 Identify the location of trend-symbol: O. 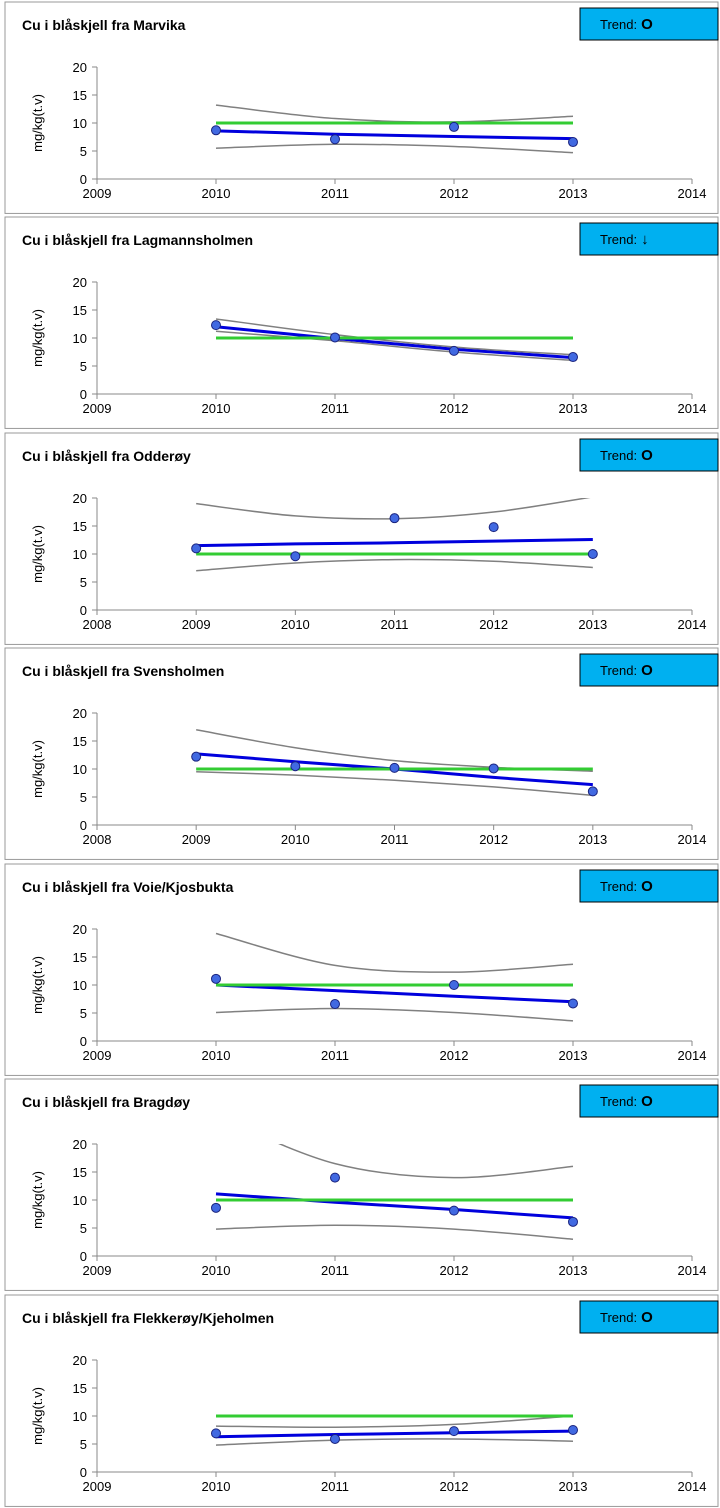
(647, 670).